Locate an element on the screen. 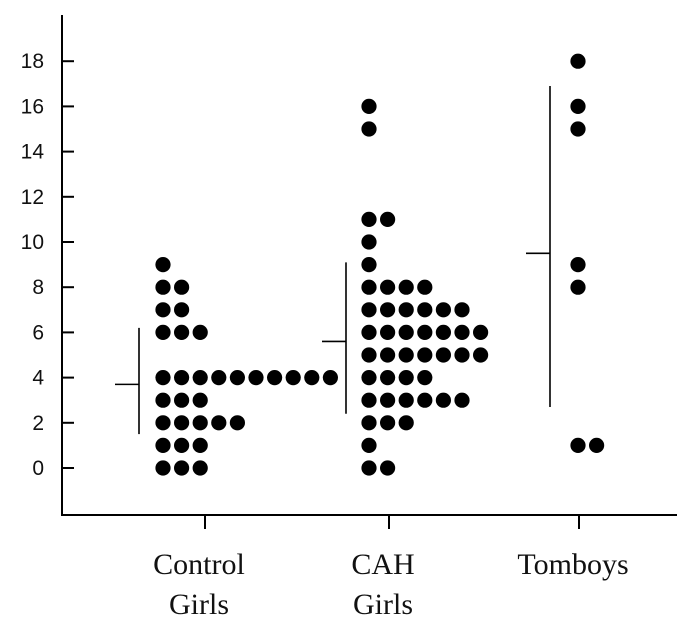 The image size is (677, 621). y-tick-label: 0 is located at coordinates (38, 468).